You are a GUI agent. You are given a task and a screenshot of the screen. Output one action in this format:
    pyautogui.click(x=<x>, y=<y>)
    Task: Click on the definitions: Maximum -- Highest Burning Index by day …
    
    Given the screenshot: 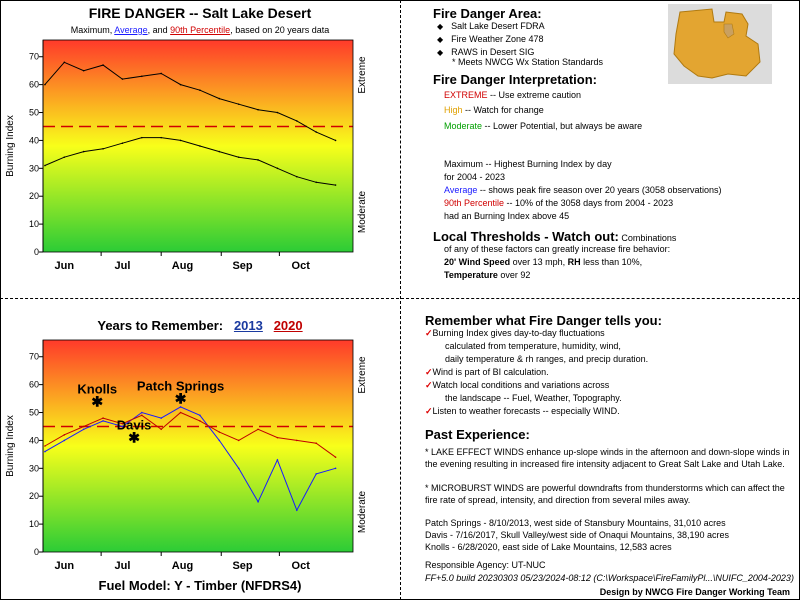 What is the action you would take?
    pyautogui.click(x=583, y=190)
    